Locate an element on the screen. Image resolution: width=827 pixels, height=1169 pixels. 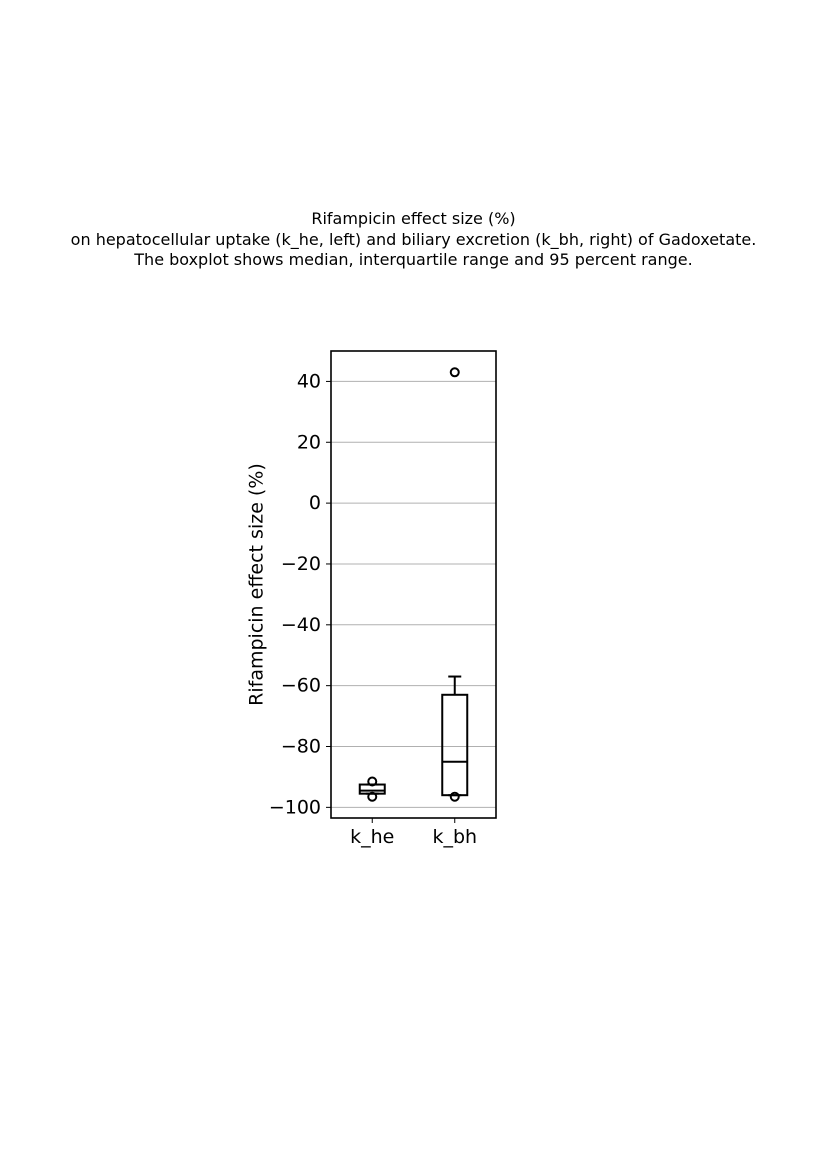
title-line-1: Rifampicin effect size (%) is located at coordinates (413, 218).